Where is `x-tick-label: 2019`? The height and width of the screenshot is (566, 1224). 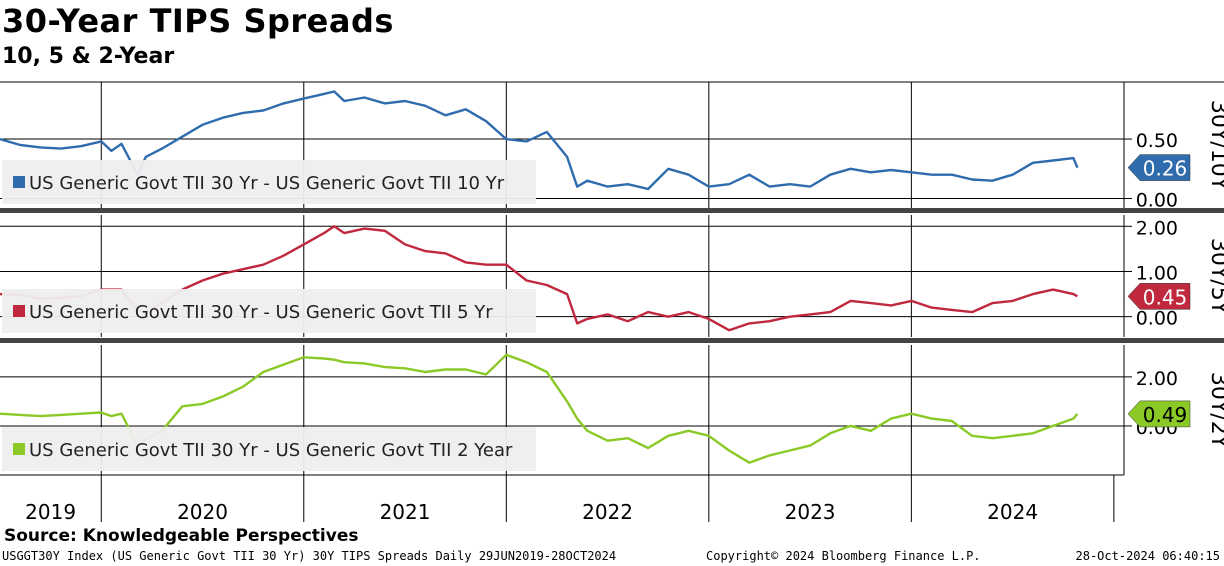 x-tick-label: 2019 is located at coordinates (50, 512).